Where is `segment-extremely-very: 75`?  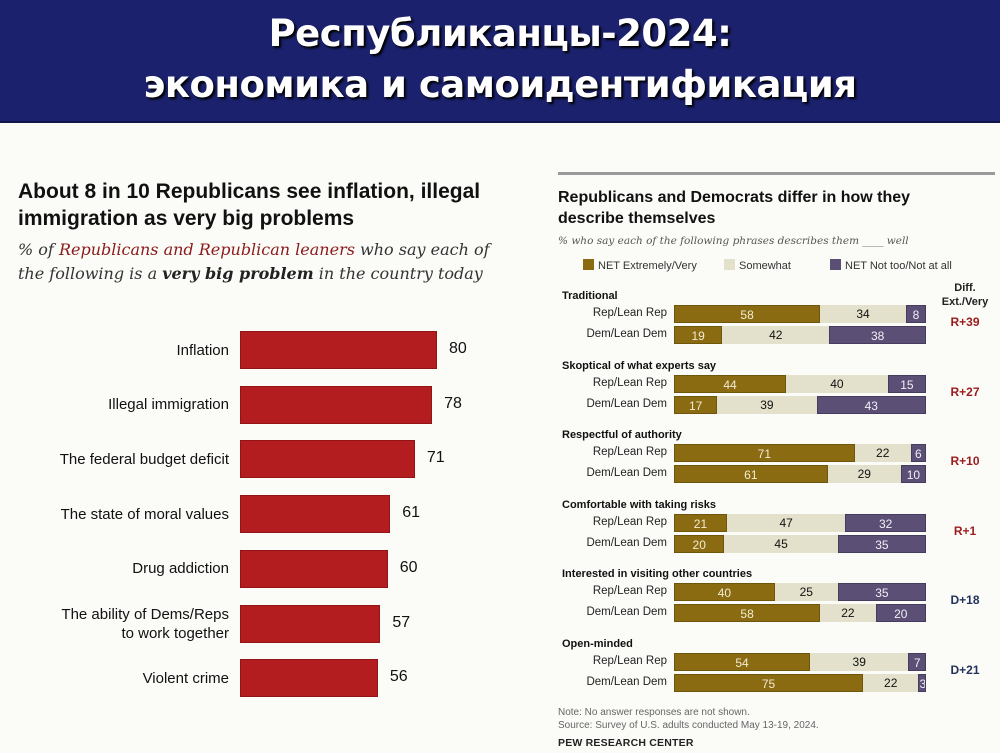 segment-extremely-very: 75 is located at coordinates (768, 683).